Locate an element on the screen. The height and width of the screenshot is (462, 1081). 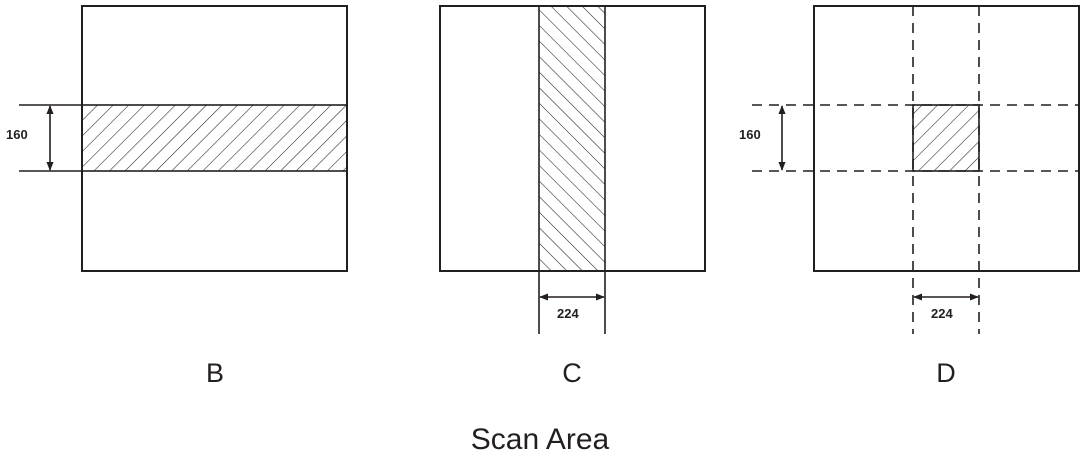
panel-b-scan-region is located at coordinates (214, 138).